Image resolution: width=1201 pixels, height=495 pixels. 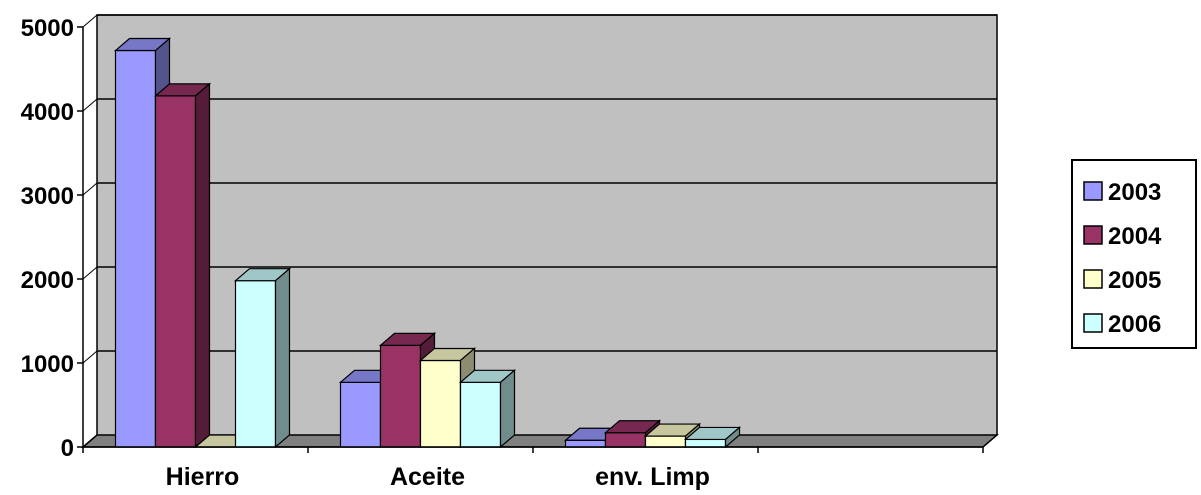 I want to click on bar-2006-env. Limp, so click(x=712, y=437).